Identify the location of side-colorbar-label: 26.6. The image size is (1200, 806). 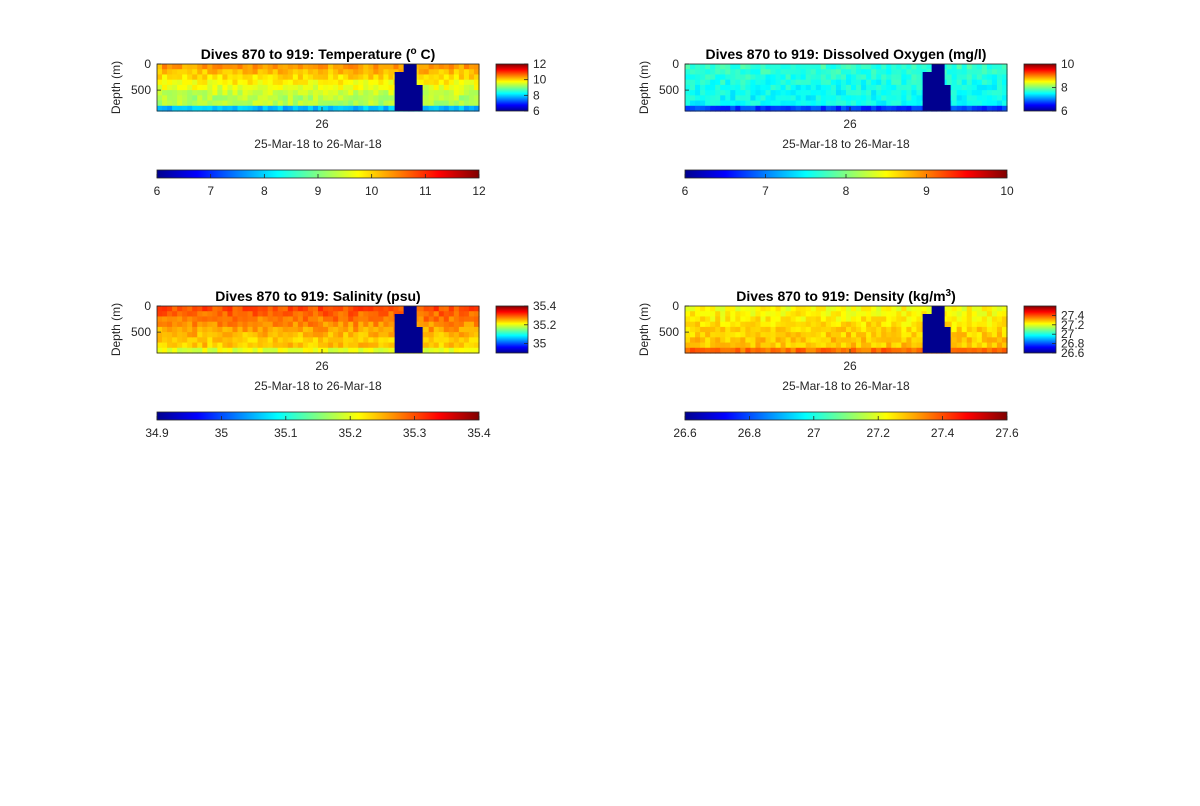
(1073, 353).